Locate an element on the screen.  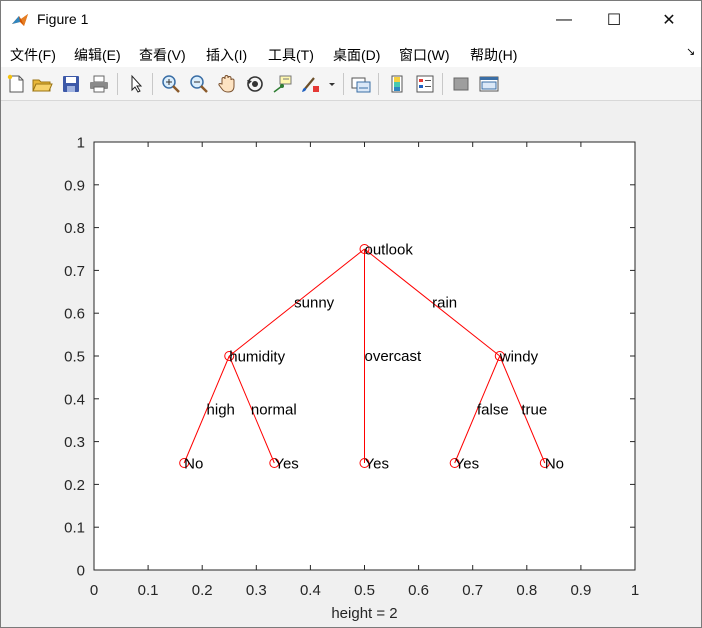
pan-hand-icon is located at coordinates (227, 84).